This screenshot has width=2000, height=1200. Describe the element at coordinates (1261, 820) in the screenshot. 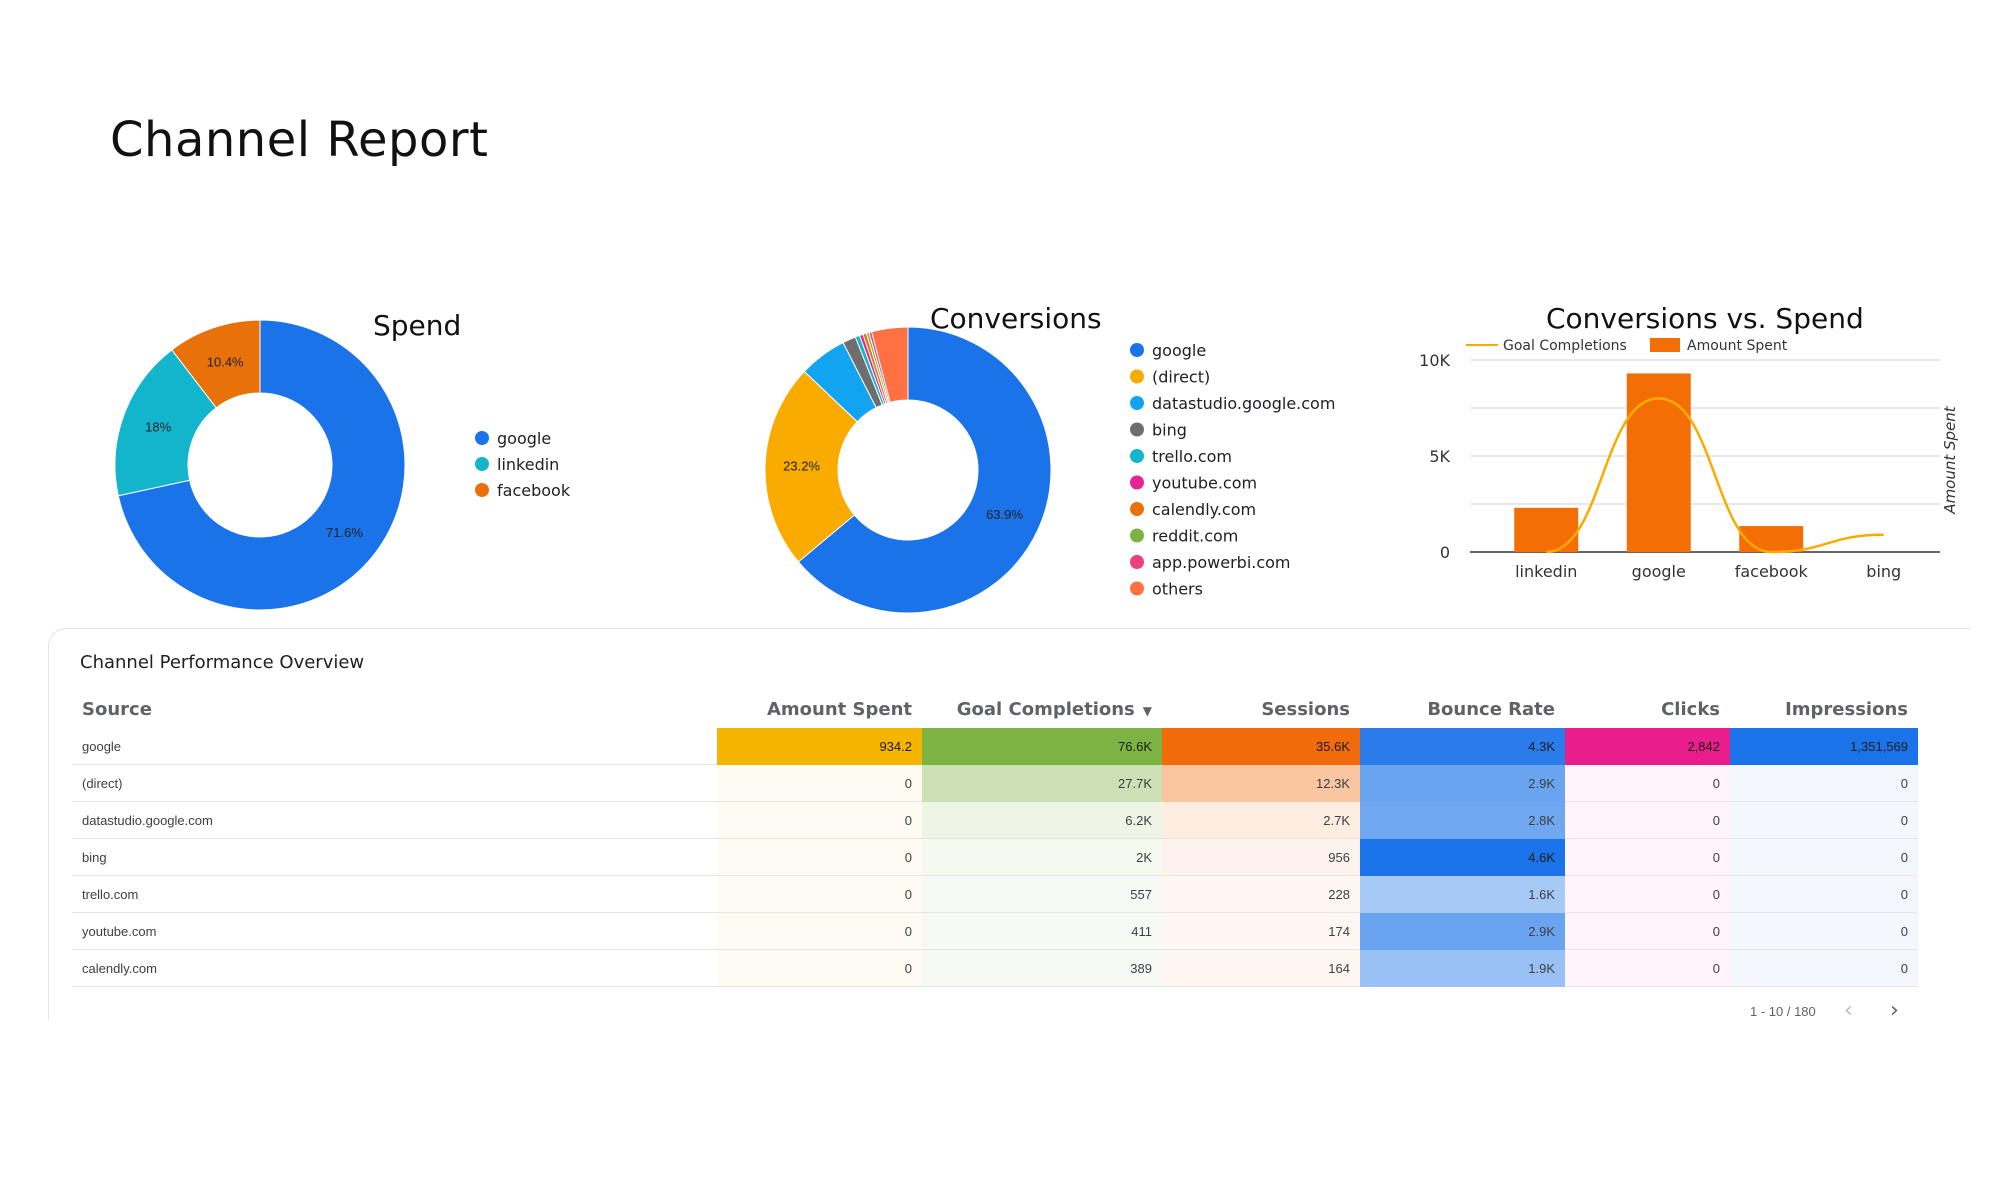

I see `cell-sessions: 2.7K` at that location.